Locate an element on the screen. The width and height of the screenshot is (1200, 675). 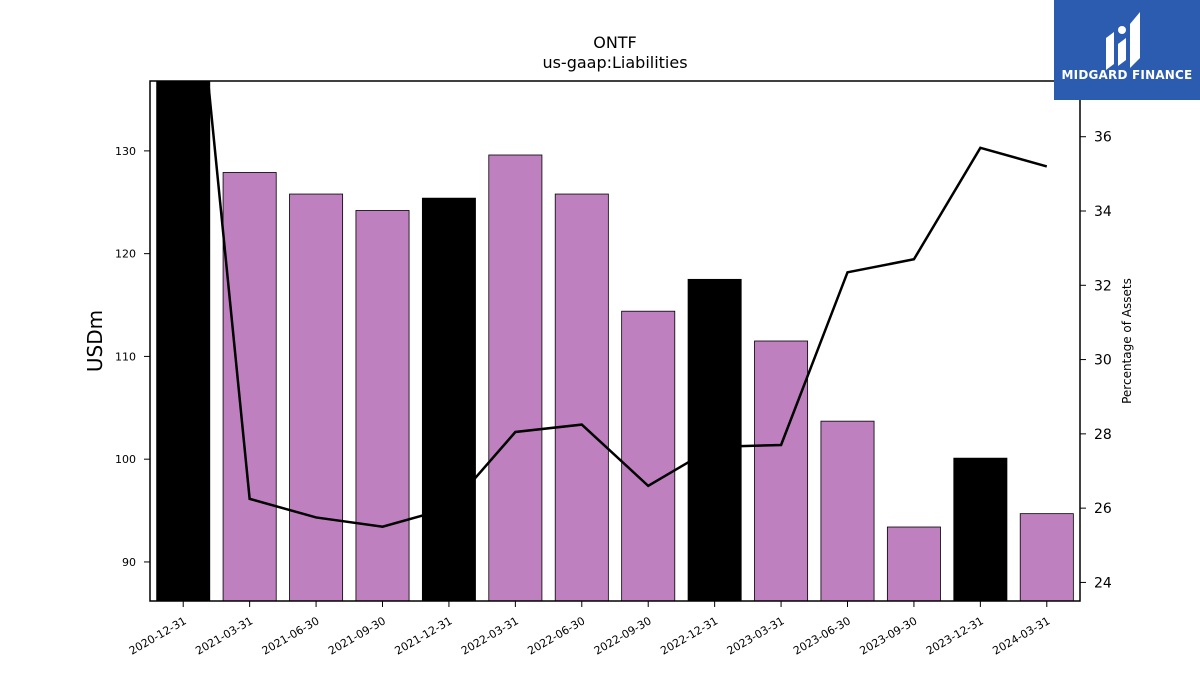
y-tick-label: 120 is located at coordinates (125, 254).